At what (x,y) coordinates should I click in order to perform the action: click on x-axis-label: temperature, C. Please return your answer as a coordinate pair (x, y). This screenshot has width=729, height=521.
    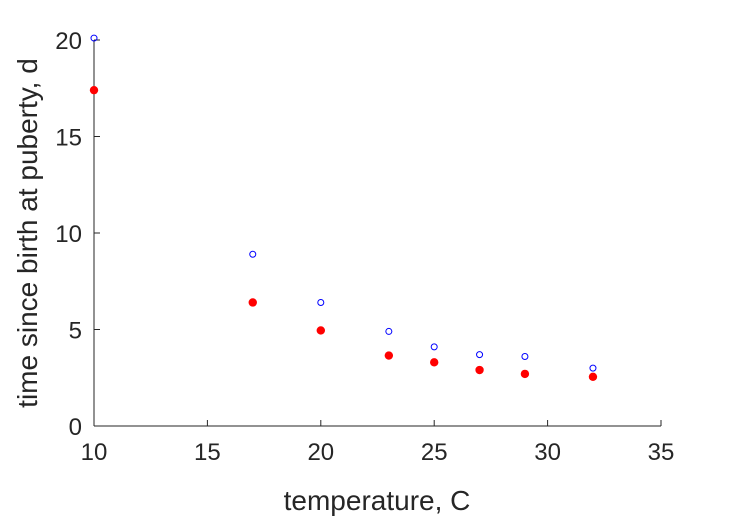
    Looking at the image, I should click on (377, 500).